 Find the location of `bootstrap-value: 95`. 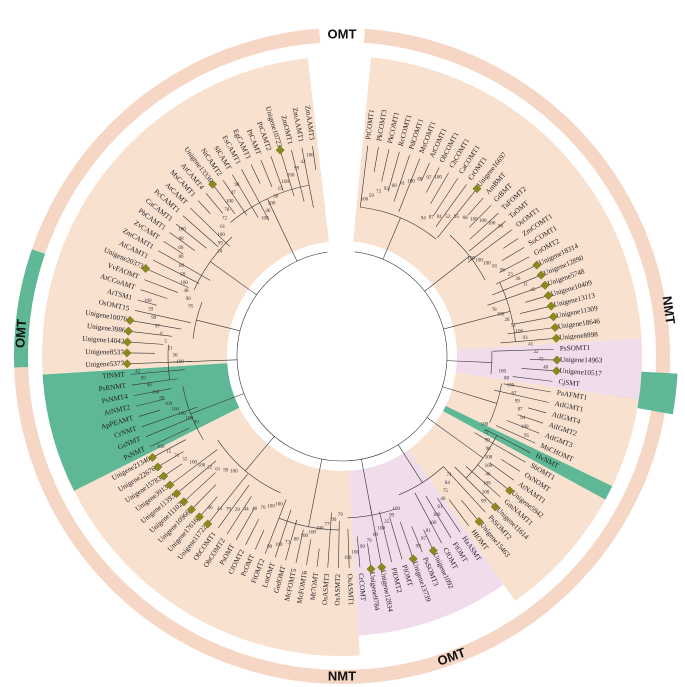

bootstrap-value: 95 is located at coordinates (457, 217).